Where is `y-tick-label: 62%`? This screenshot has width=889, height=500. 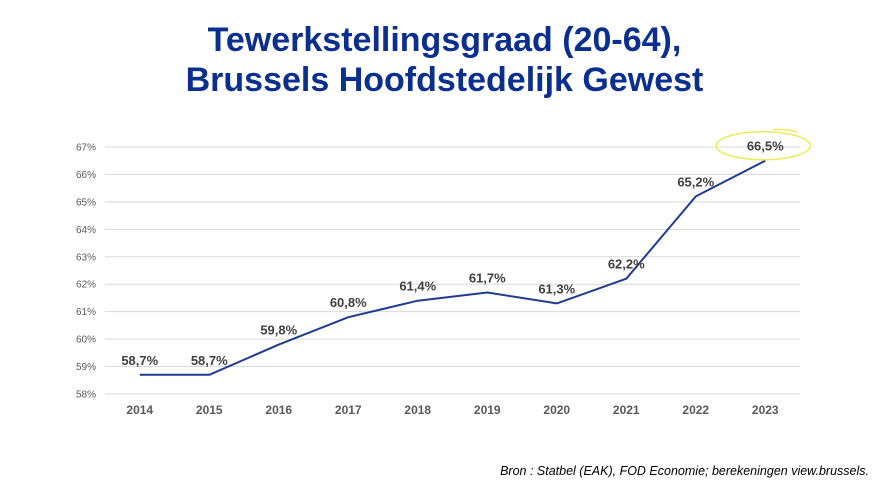 y-tick-label: 62% is located at coordinates (86, 285).